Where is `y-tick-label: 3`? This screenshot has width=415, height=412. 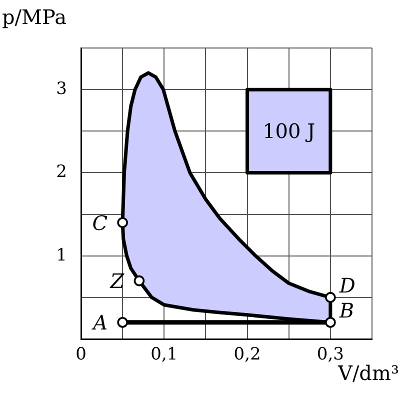
y-tick-label: 3 is located at coordinates (61, 88).